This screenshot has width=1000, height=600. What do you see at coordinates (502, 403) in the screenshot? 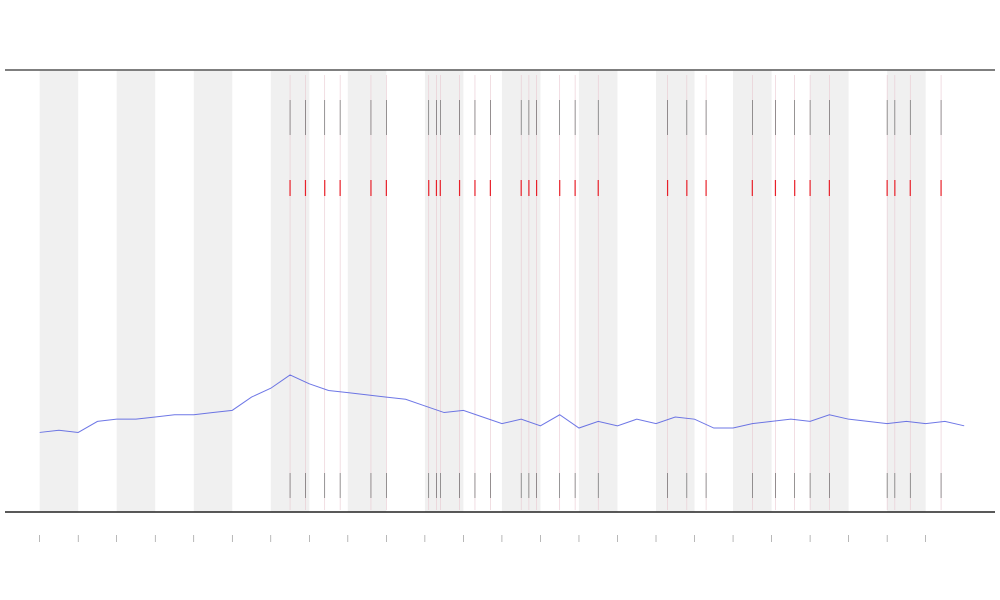
I see `series-line` at bounding box center [502, 403].